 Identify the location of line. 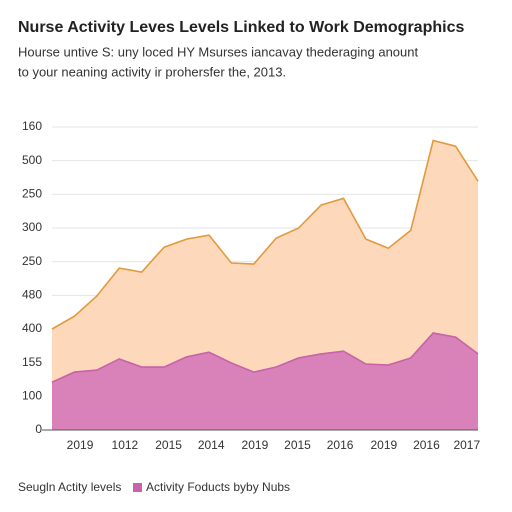
(265, 357).